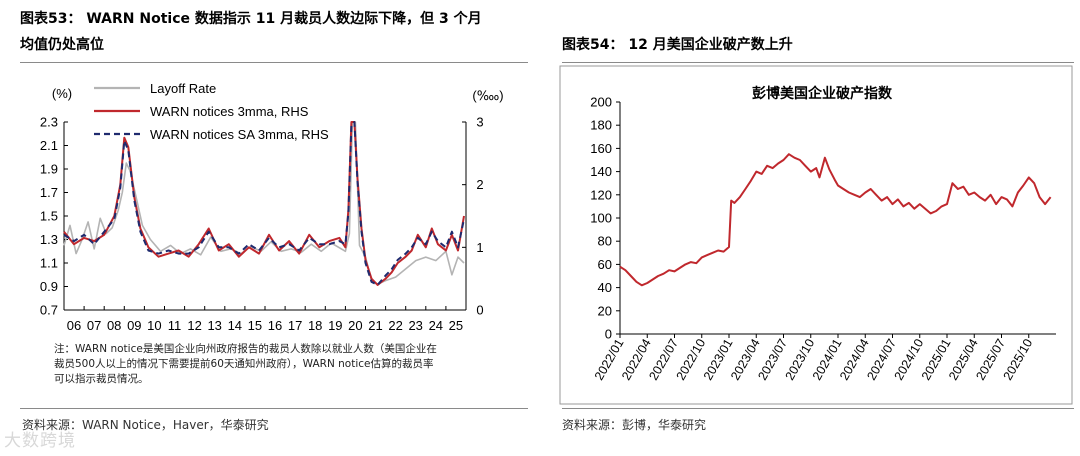 This screenshot has height=456, width=1080. What do you see at coordinates (239, 134) in the screenshot?
I see `legend-label-3: WARN notices SA 3mma, RHS` at bounding box center [239, 134].